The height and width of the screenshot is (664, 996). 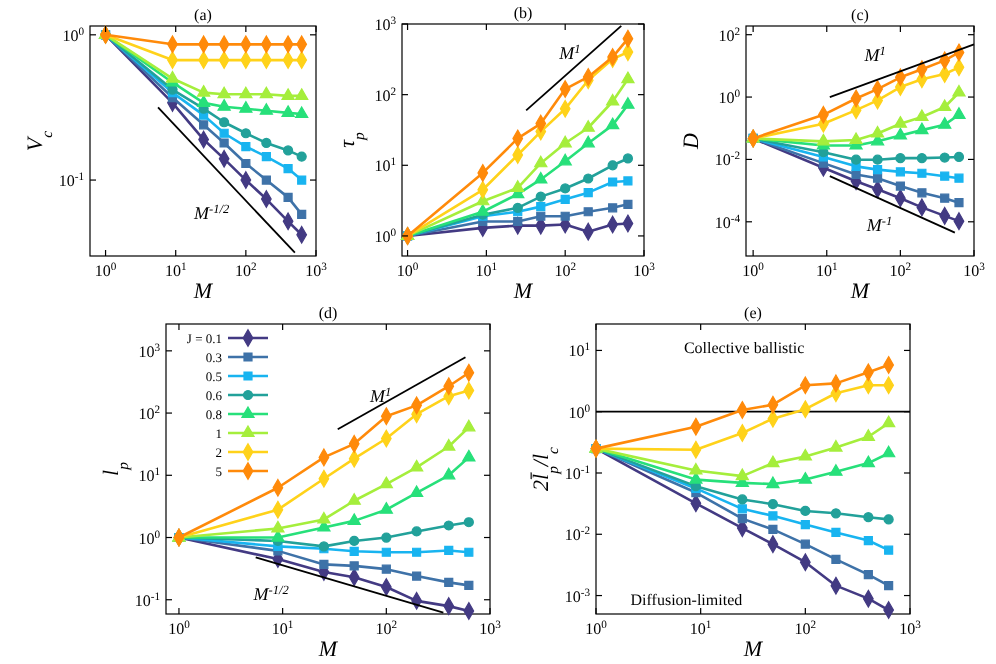 I want to click on annotation: Diffusion-limited, so click(x=686, y=600).